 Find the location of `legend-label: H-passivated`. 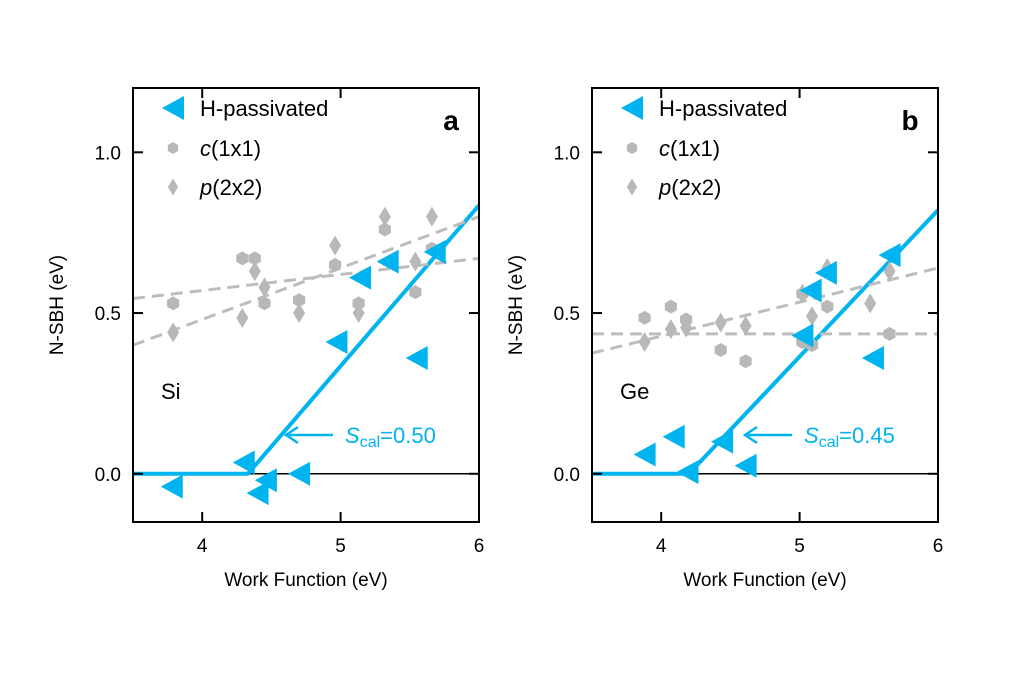

legend-label: H-passivated is located at coordinates (723, 108).